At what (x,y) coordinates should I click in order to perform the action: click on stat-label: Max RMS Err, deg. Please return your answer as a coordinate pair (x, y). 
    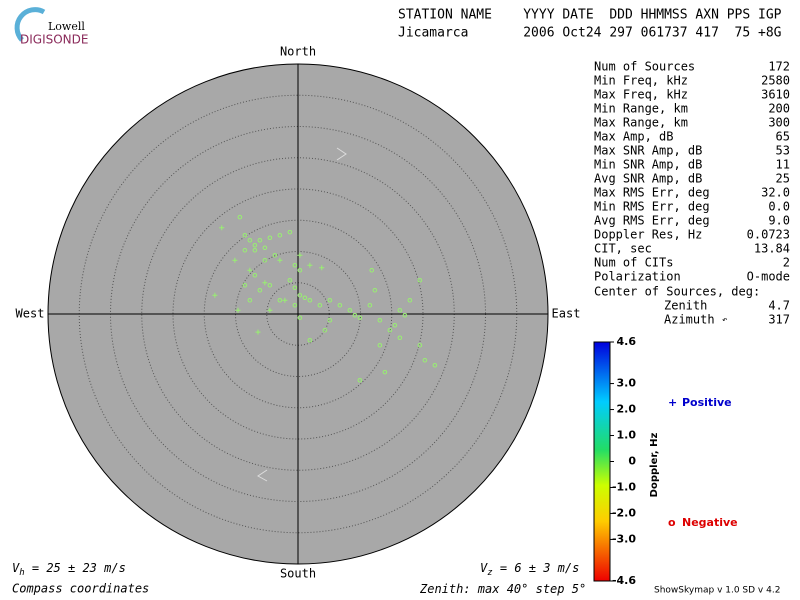
    Looking at the image, I should click on (652, 193).